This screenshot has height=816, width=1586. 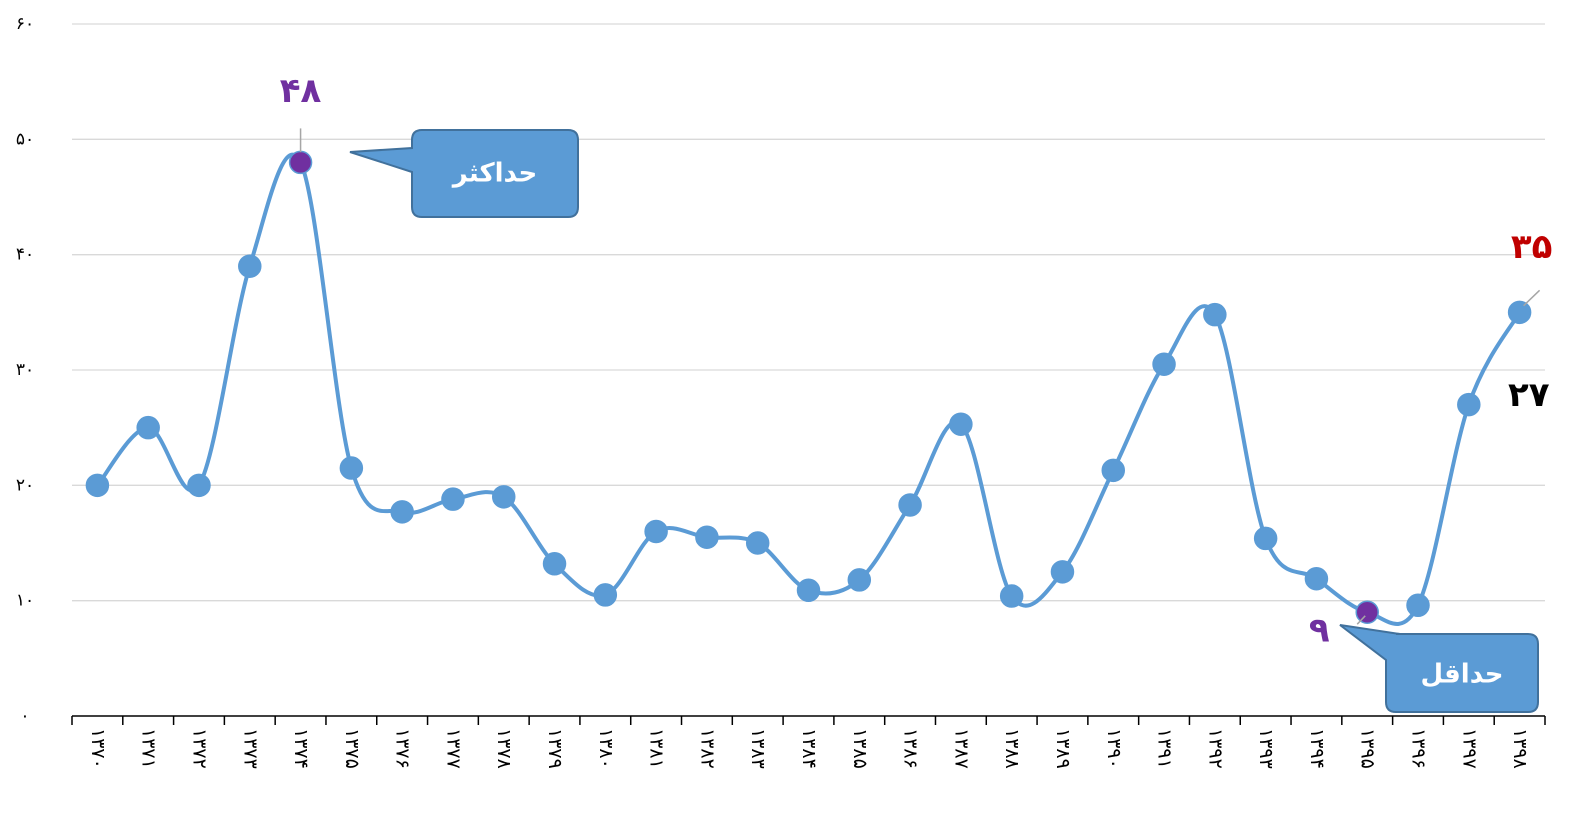 I want to click on x-tick-label: ۱۳۷۴, so click(x=301, y=748).